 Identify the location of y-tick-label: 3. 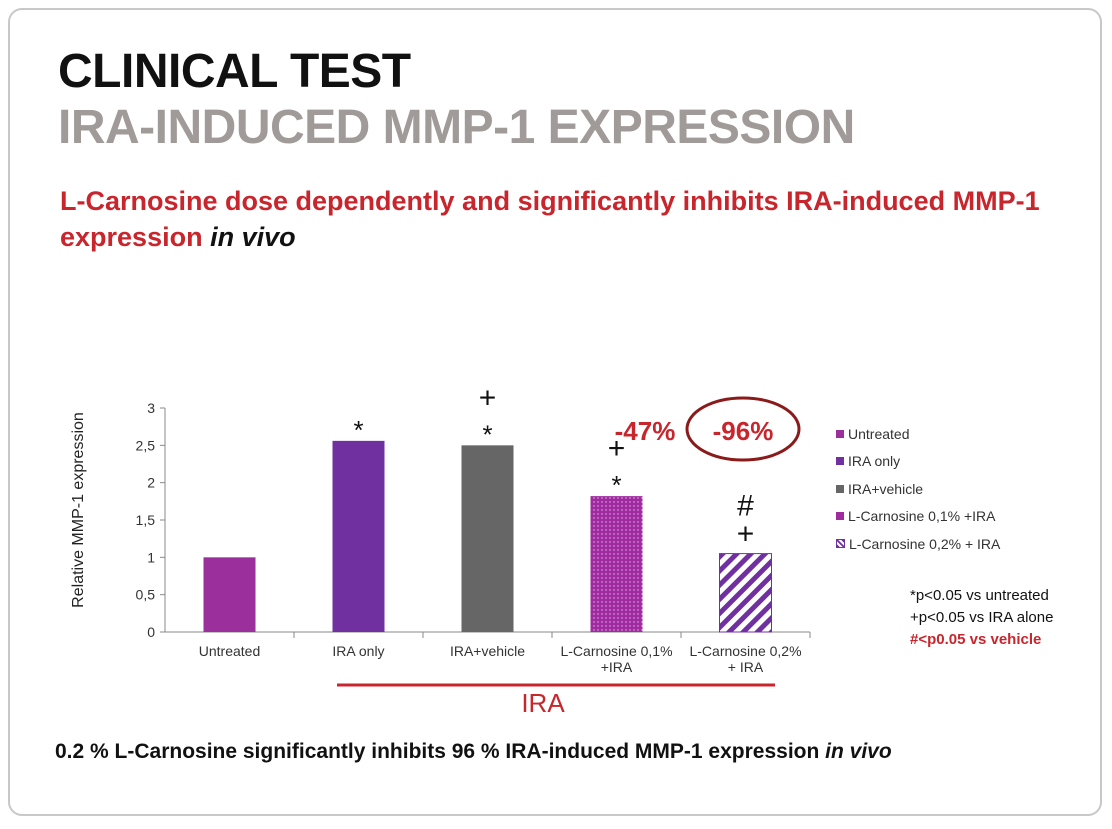
(151, 408).